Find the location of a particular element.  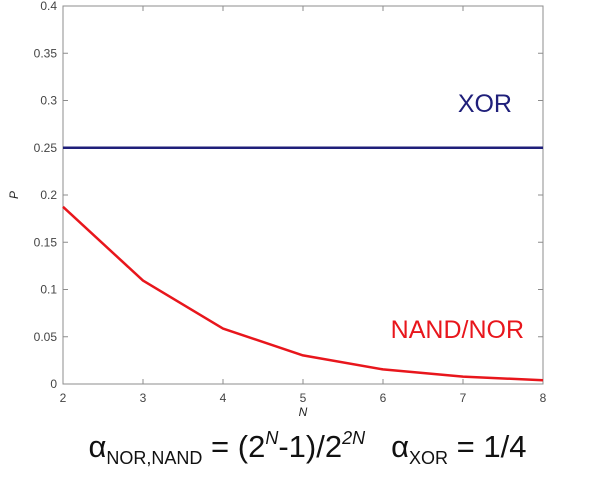

formula-exponent-2n: 2N is located at coordinates (354, 438).